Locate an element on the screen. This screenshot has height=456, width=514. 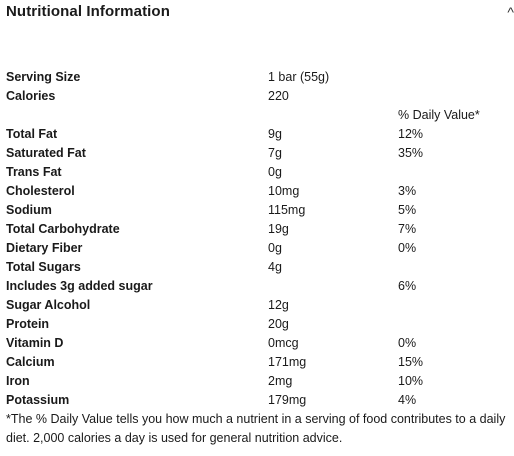
nutrient-daily-value: 5% is located at coordinates (407, 210).